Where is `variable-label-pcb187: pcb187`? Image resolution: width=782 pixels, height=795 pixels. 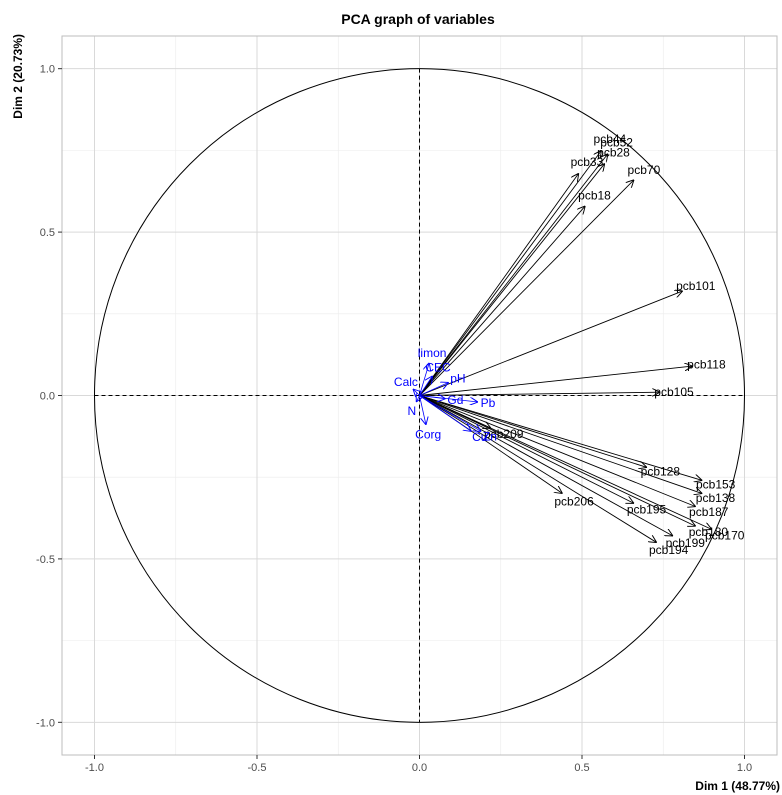
variable-label-pcb187: pcb187 is located at coordinates (709, 512).